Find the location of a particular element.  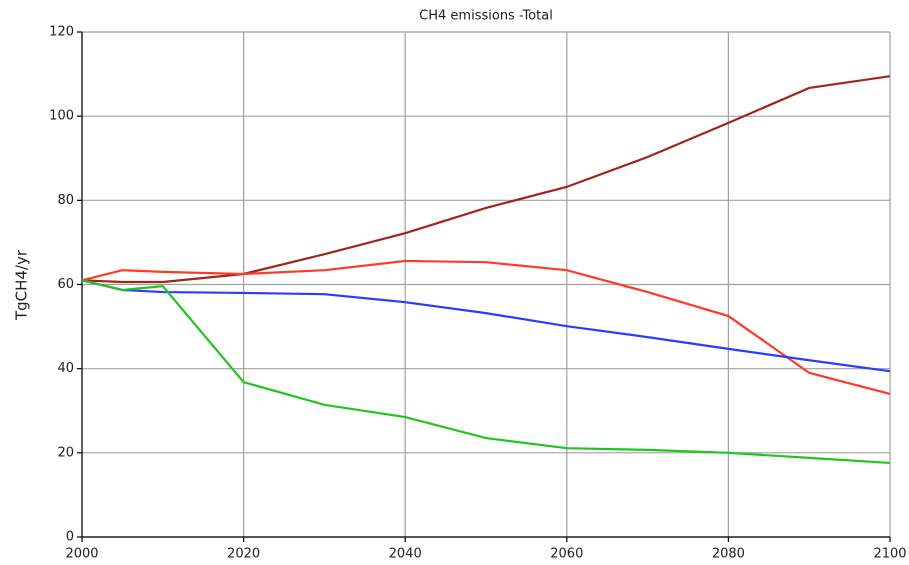

y-tick-label: 20 is located at coordinates (65, 452).